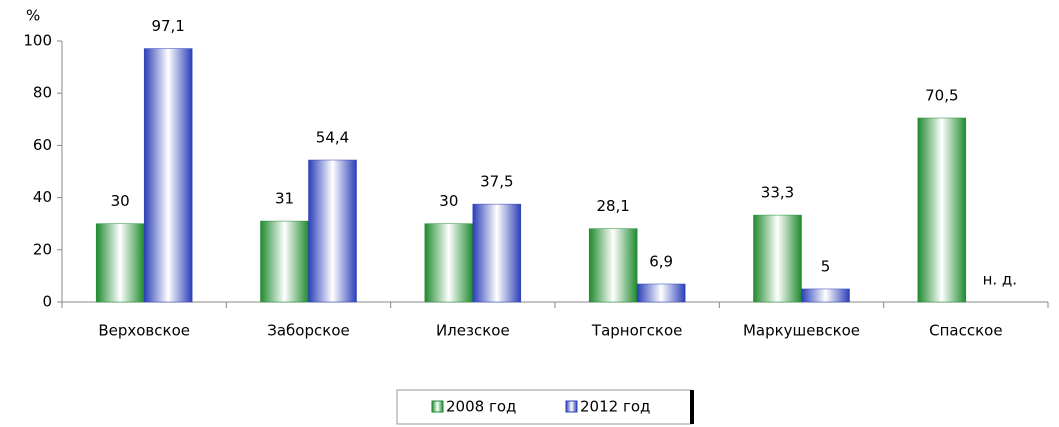 Image resolution: width=1059 pixels, height=427 pixels. What do you see at coordinates (481, 407) in the screenshot?
I see `legend-label: 2008 год` at bounding box center [481, 407].